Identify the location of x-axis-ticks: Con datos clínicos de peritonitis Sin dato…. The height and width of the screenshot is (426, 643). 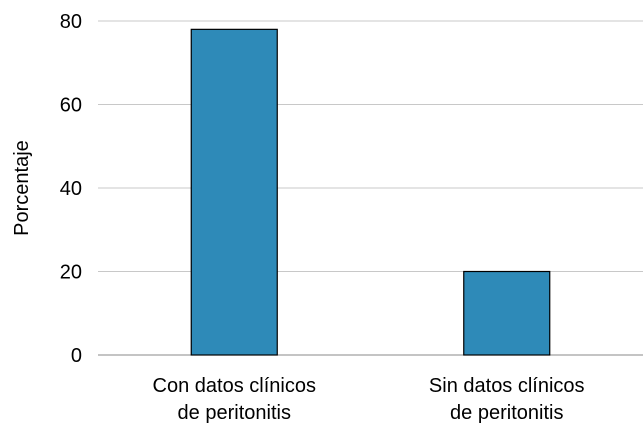
(369, 399).